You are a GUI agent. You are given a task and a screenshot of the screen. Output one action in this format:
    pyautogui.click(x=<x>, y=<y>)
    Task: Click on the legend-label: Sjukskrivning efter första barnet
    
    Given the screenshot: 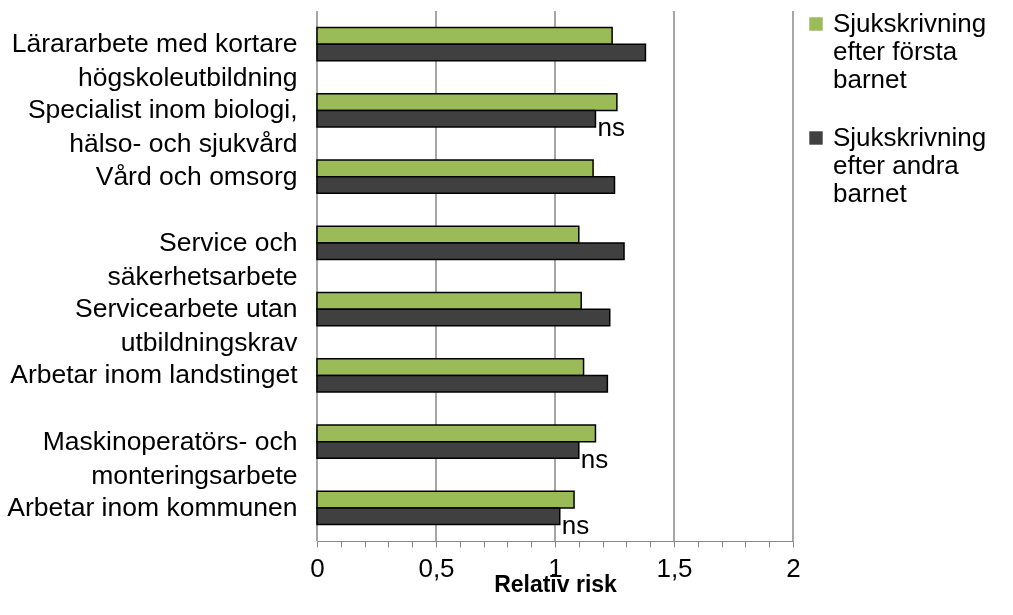 What is the action you would take?
    pyautogui.click(x=910, y=51)
    